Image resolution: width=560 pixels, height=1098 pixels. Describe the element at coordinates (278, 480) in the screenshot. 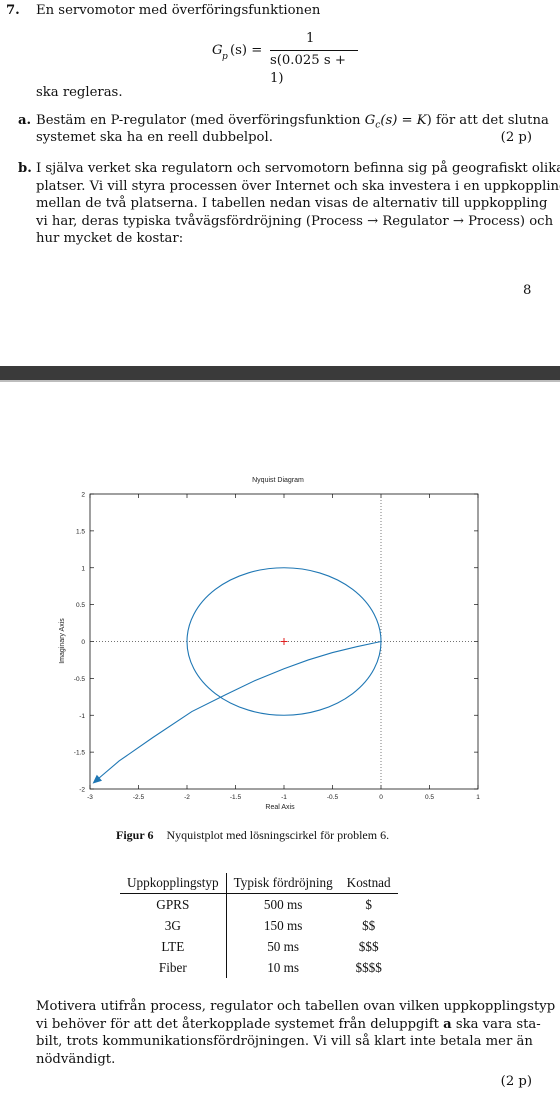

I see `chart-title: Nyquist Diagram` at that location.